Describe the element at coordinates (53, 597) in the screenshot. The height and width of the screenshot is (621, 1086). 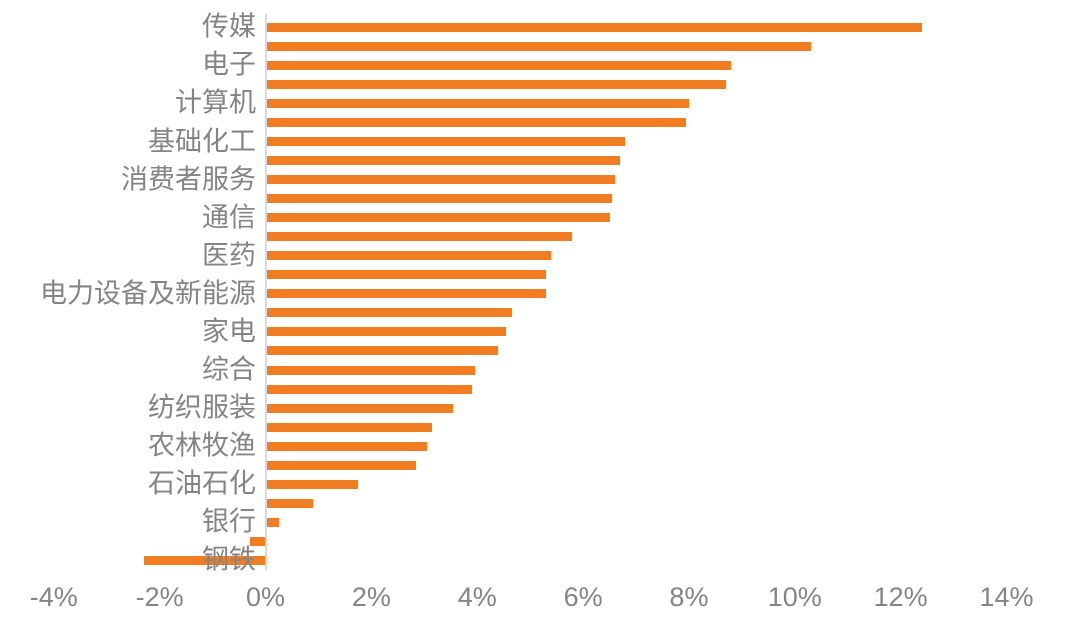
I see `x-tick-label: -4%` at that location.